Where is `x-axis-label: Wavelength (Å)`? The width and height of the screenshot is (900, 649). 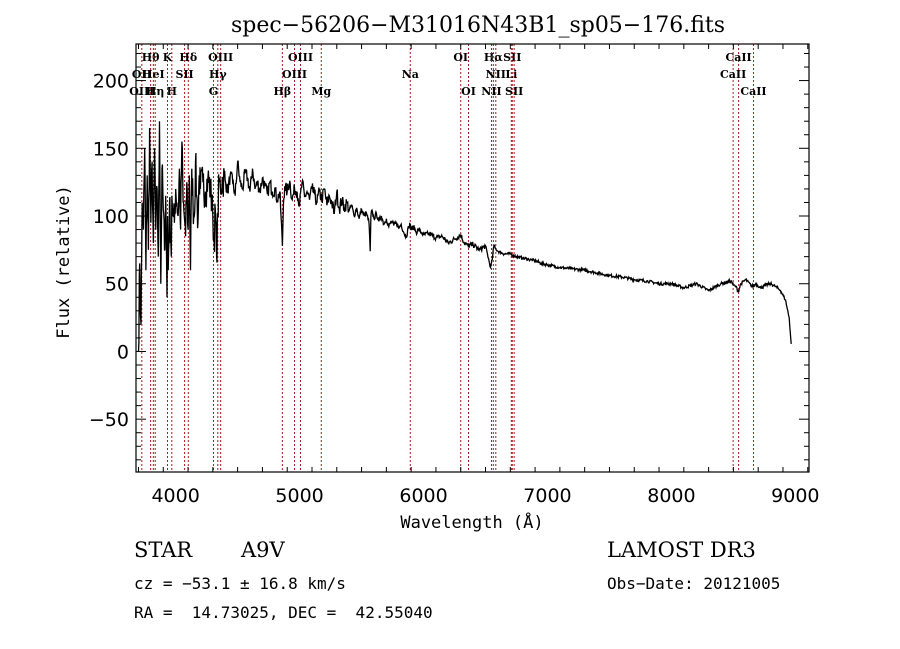
x-axis-label: Wavelength (Å) is located at coordinates (471, 522).